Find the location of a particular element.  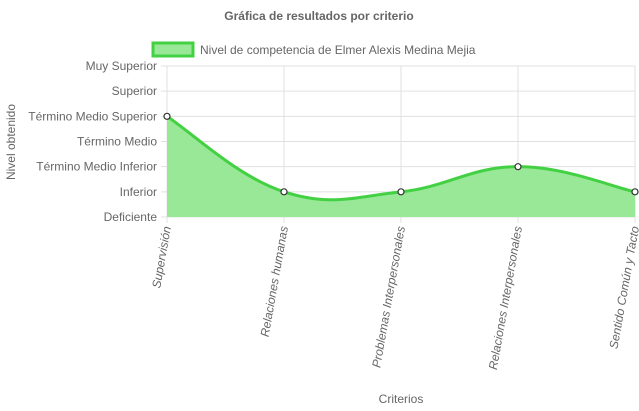

legend-swatch is located at coordinates (173, 49).